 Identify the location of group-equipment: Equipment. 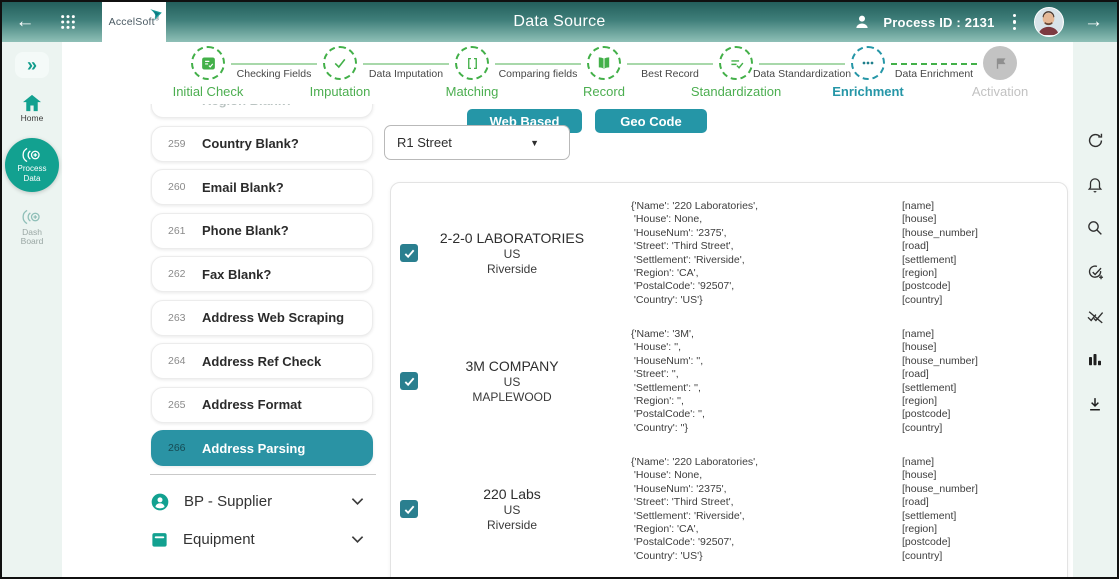
(261, 540).